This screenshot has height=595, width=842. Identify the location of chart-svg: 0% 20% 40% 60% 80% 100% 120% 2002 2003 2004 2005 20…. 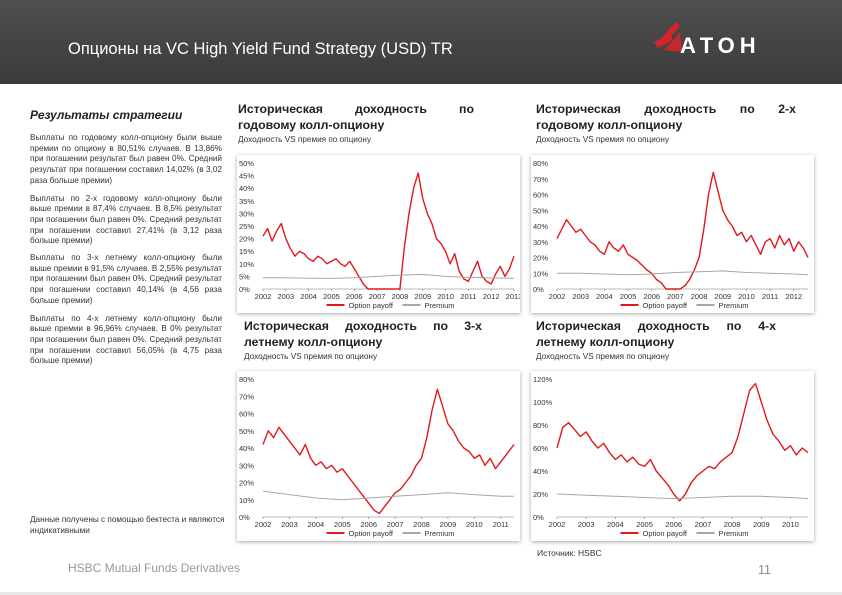
(671, 456).